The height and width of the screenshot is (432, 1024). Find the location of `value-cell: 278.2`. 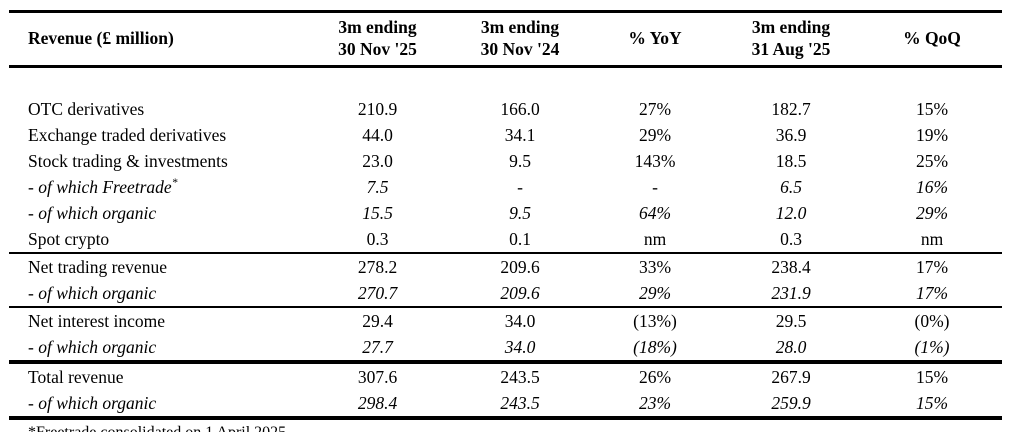

value-cell: 278.2 is located at coordinates (377, 266).